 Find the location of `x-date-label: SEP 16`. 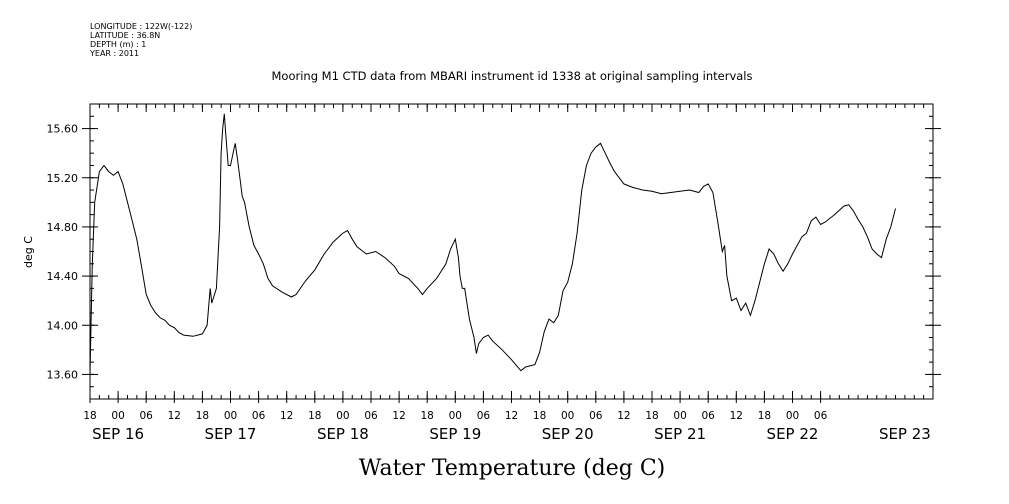

x-date-label: SEP 16 is located at coordinates (118, 434).